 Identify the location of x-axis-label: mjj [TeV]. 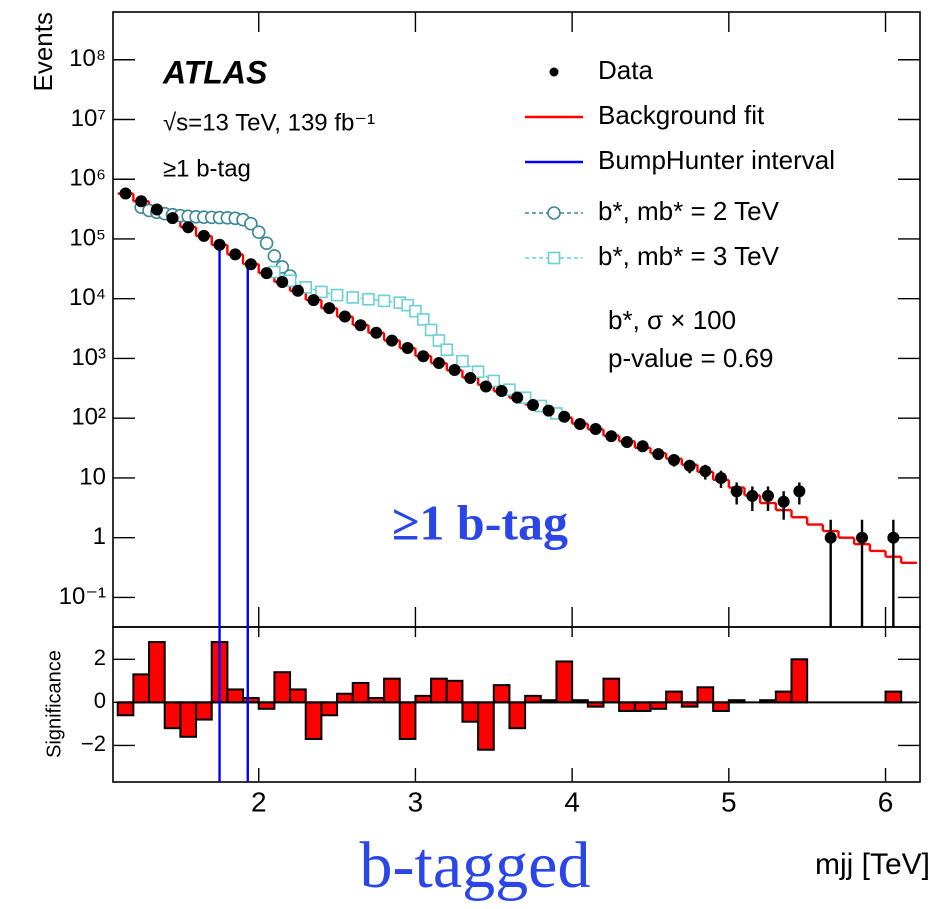
(872, 864).